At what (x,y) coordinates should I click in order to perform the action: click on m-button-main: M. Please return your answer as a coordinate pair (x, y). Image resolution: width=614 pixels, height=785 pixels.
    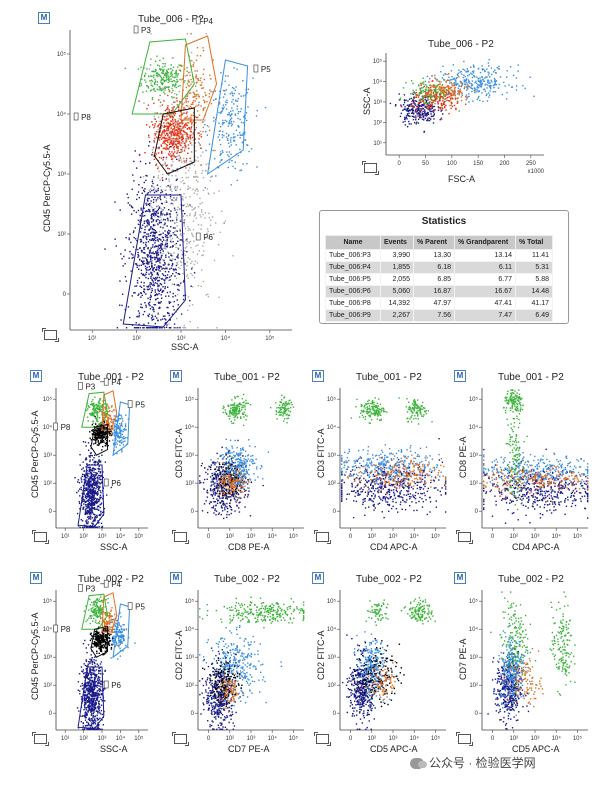
    Looking at the image, I should click on (44, 18).